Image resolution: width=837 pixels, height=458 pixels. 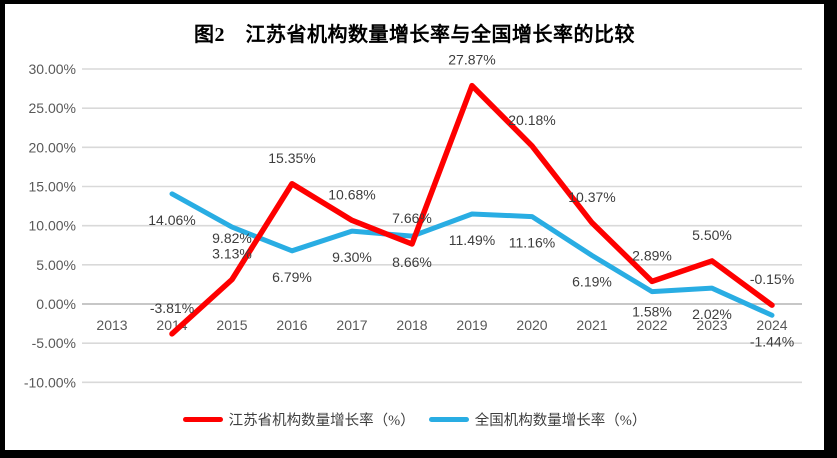 What do you see at coordinates (591, 325) in the screenshot?
I see `x-tick-label: 2021` at bounding box center [591, 325].